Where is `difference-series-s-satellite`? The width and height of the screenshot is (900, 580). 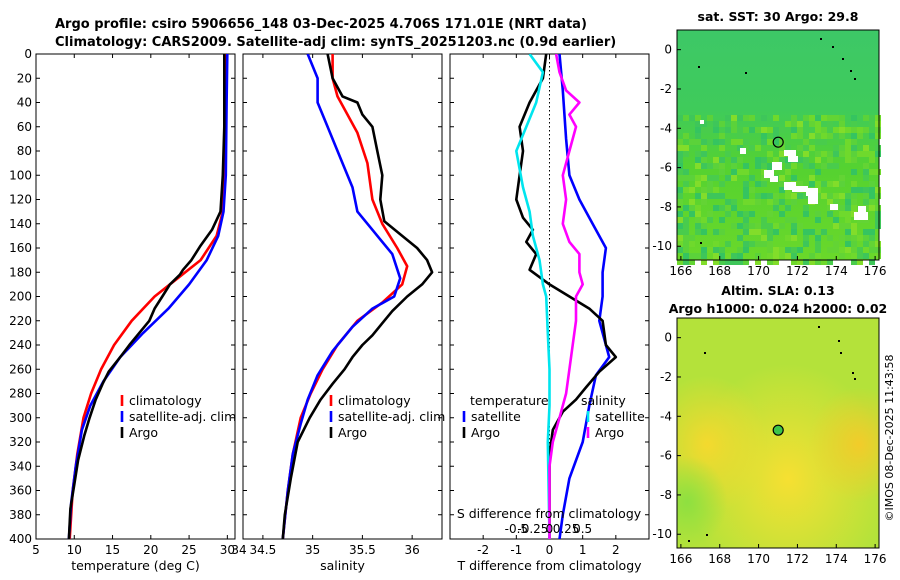 difference-series-s-satellite is located at coordinates (533, 296).